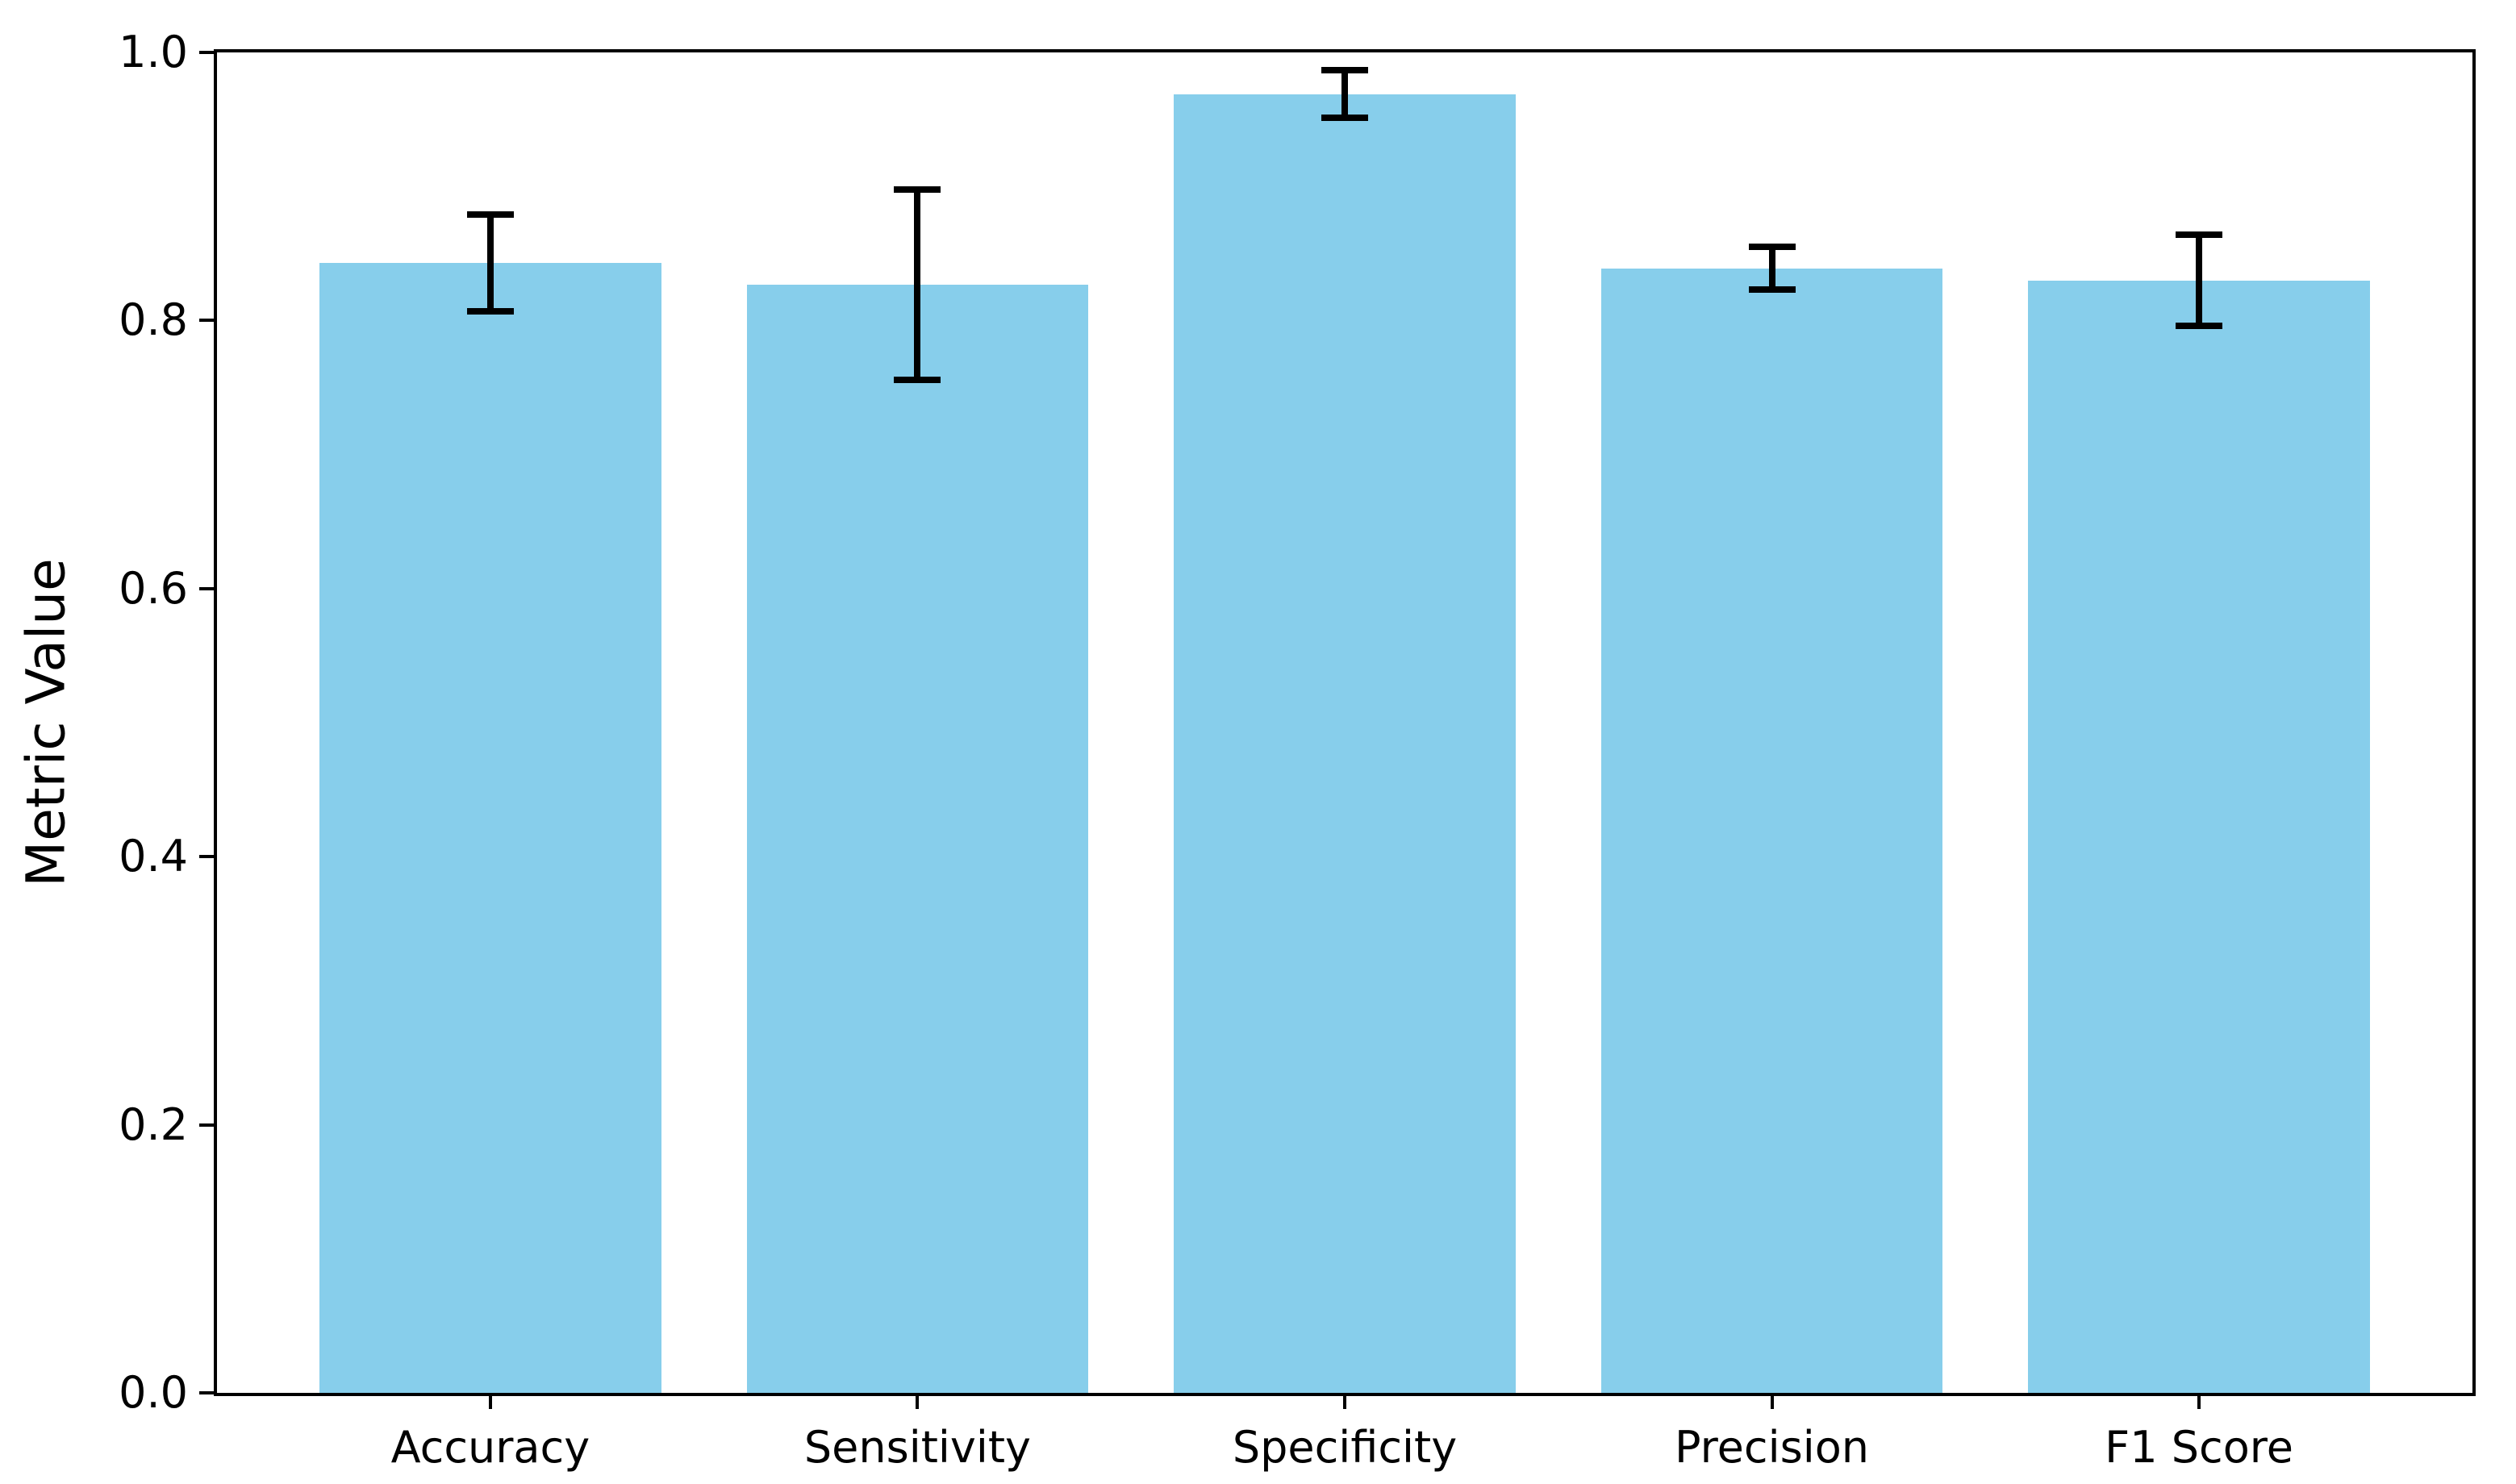 The image size is (2516, 1484). I want to click on x-tick-label: Accuracy, so click(490, 1447).